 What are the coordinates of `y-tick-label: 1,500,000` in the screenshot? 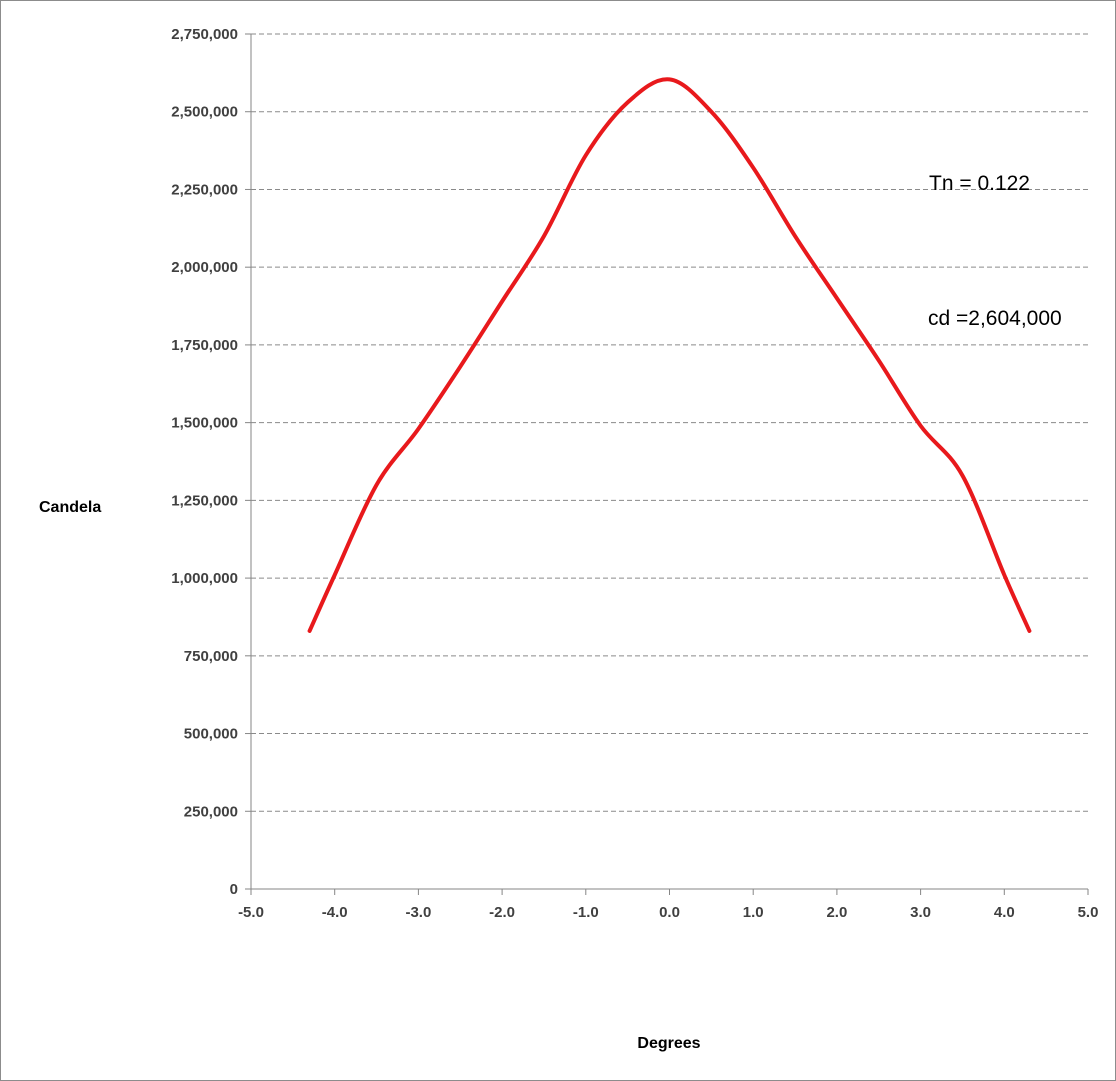 It's located at (204, 423).